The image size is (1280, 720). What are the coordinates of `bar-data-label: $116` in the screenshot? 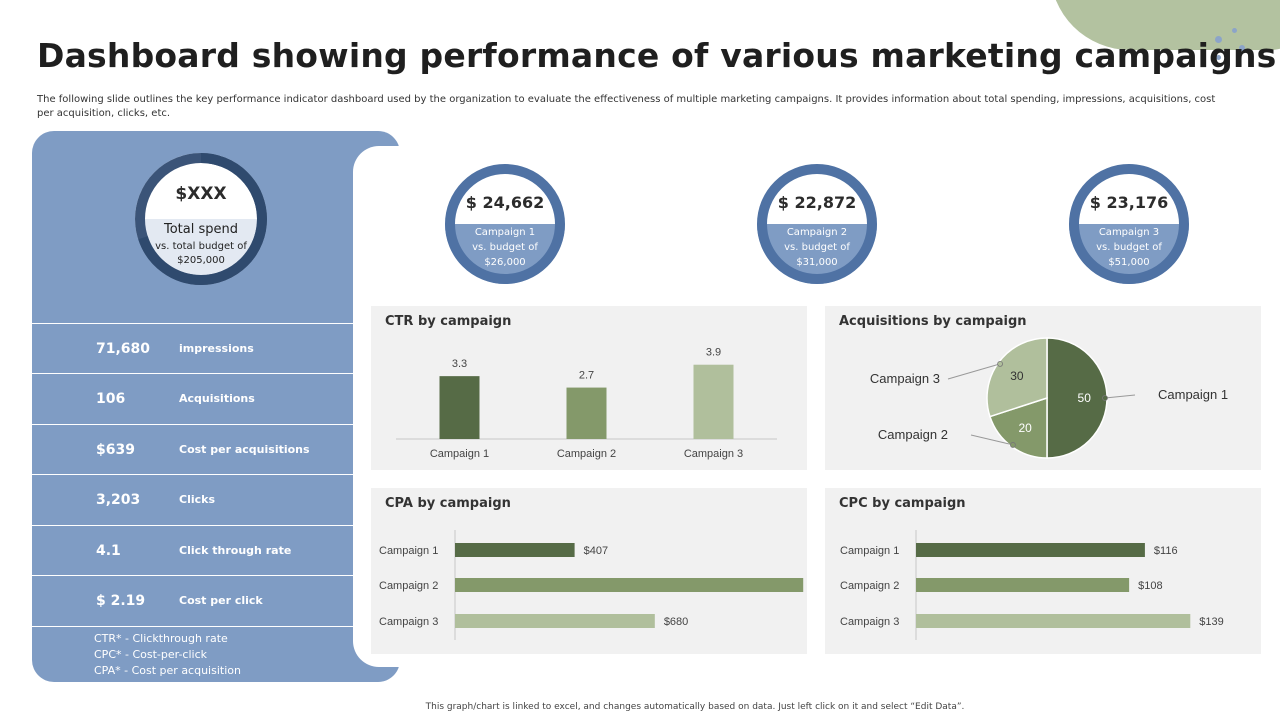 It's located at (1166, 551).